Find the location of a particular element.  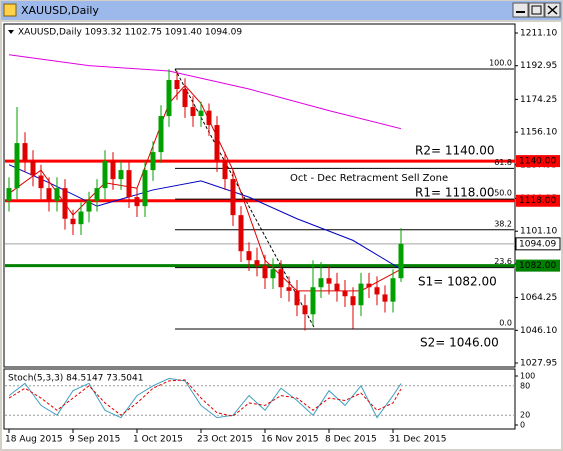

level-label: 1140.00 is located at coordinates (537, 162).